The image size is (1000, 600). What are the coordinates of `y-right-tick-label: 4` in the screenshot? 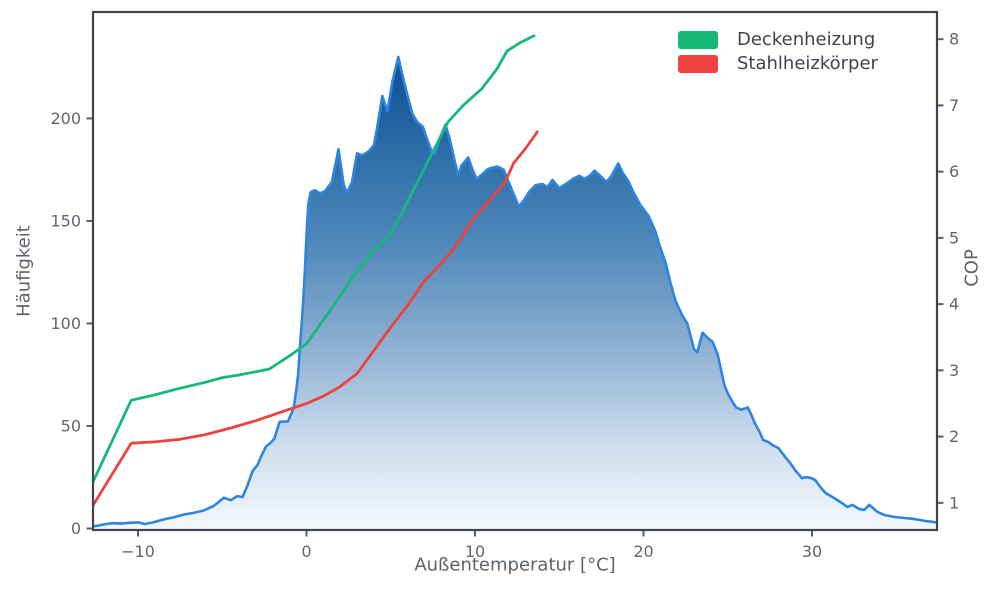 It's located at (954, 304).